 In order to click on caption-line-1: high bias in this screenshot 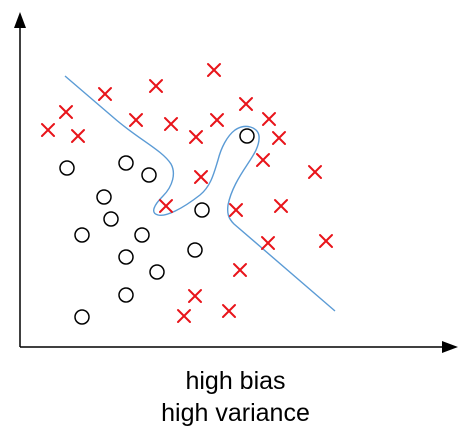, I will do `click(235, 381)`.